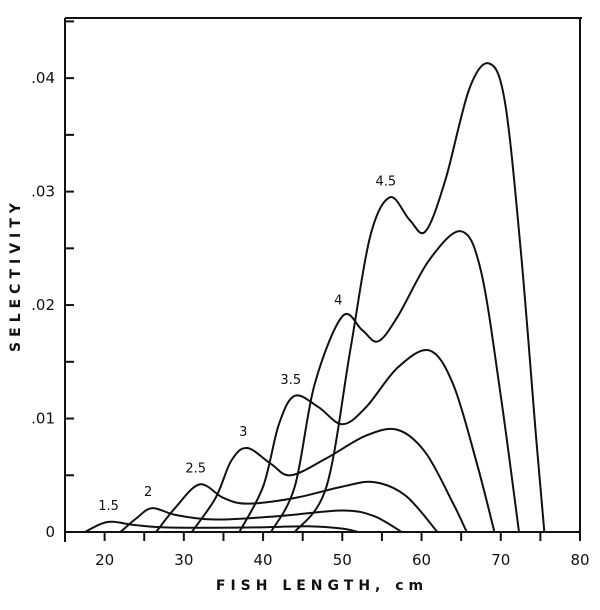 This screenshot has width=600, height=610. Describe the element at coordinates (16, 275) in the screenshot. I see `y-axis-title: SELECTIVITY` at that location.